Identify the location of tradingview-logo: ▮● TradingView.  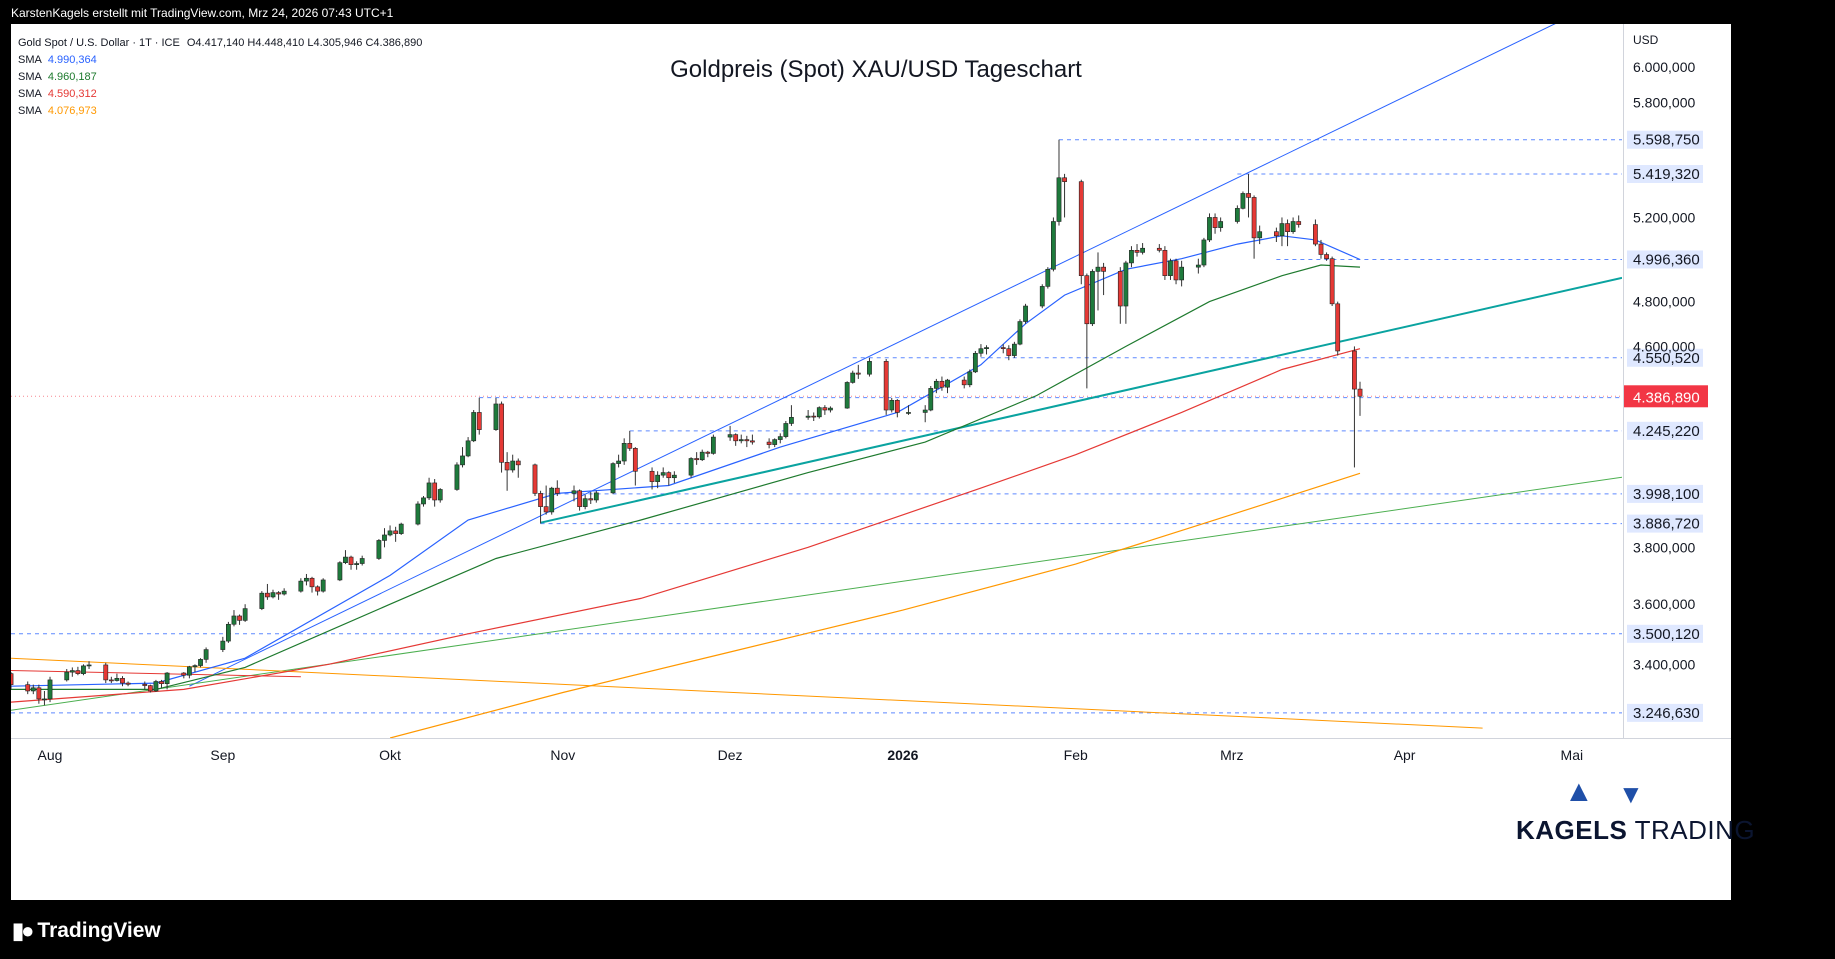
(86, 931).